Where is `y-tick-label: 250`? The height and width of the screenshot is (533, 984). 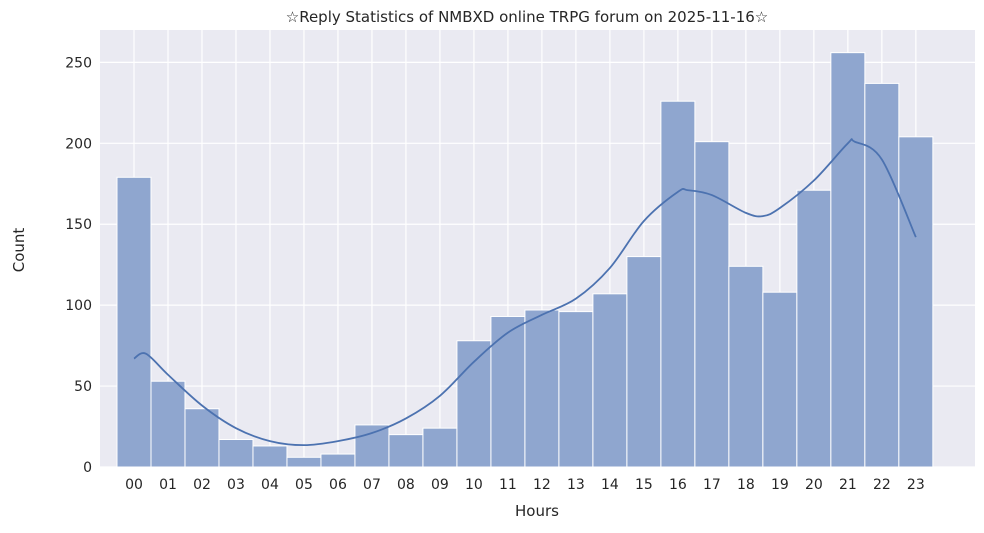 y-tick-label: 250 is located at coordinates (78, 63).